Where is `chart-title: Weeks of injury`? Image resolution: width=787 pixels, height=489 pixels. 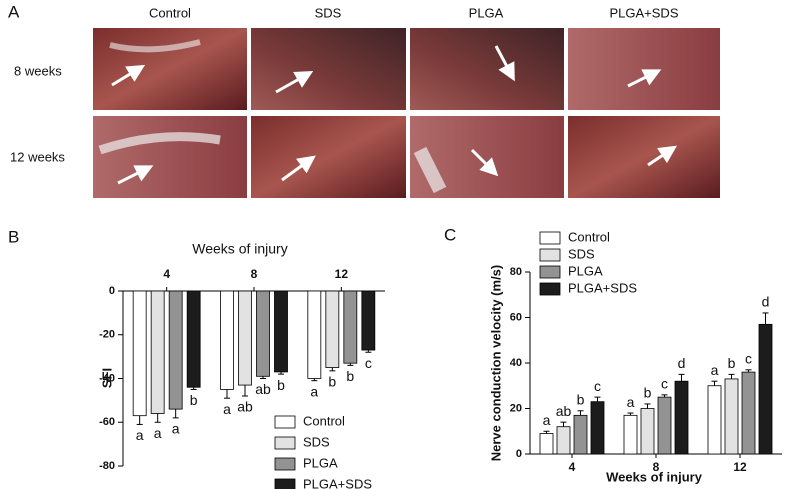
chart-title: Weeks of injury is located at coordinates (239, 249).